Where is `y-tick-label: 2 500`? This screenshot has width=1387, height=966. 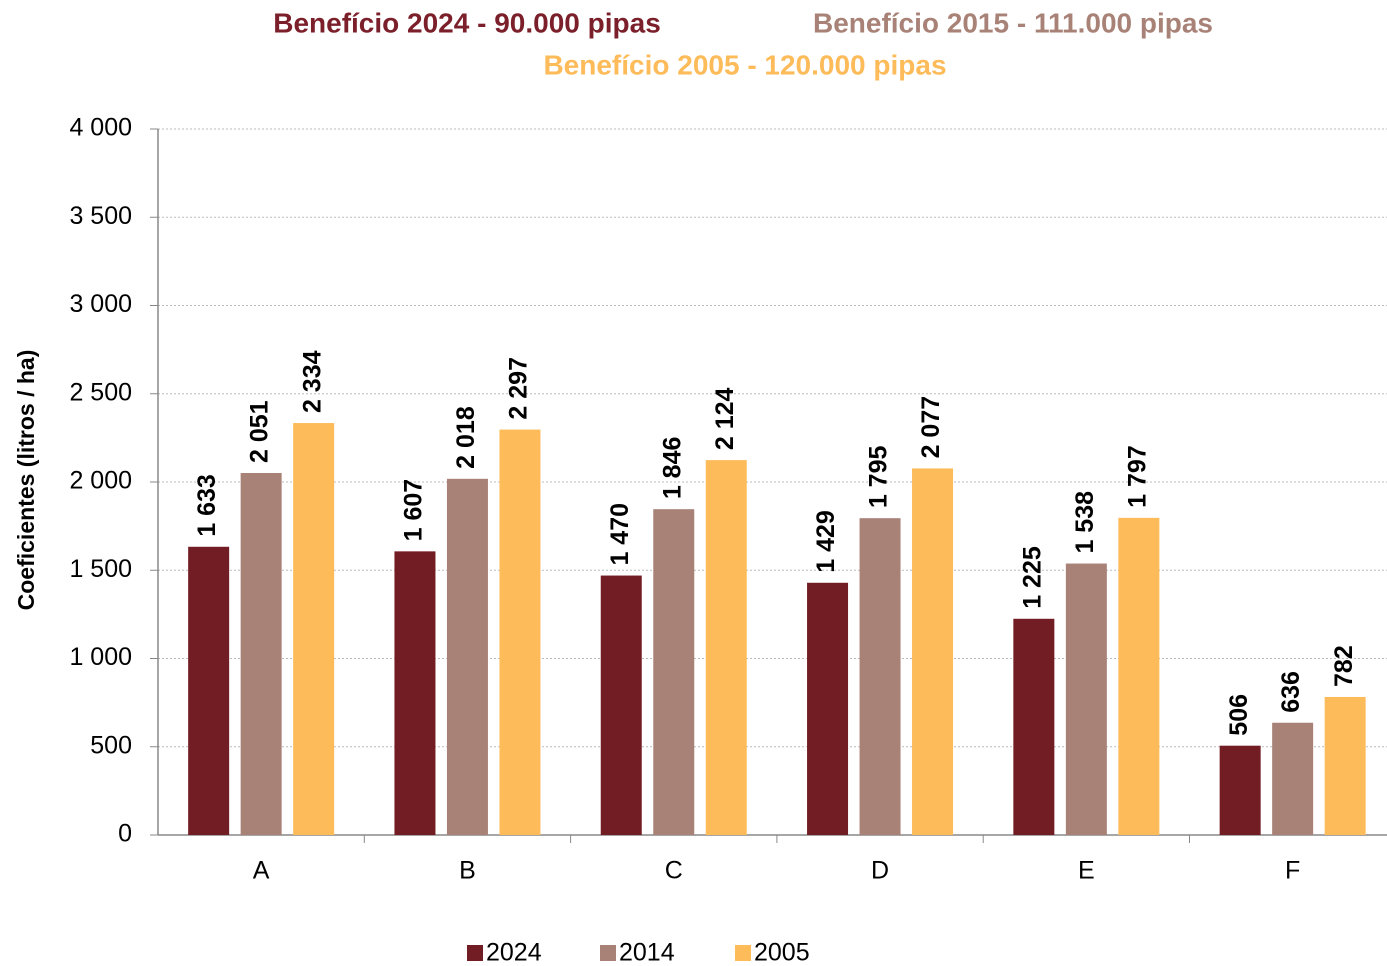 y-tick-label: 2 500 is located at coordinates (100, 392).